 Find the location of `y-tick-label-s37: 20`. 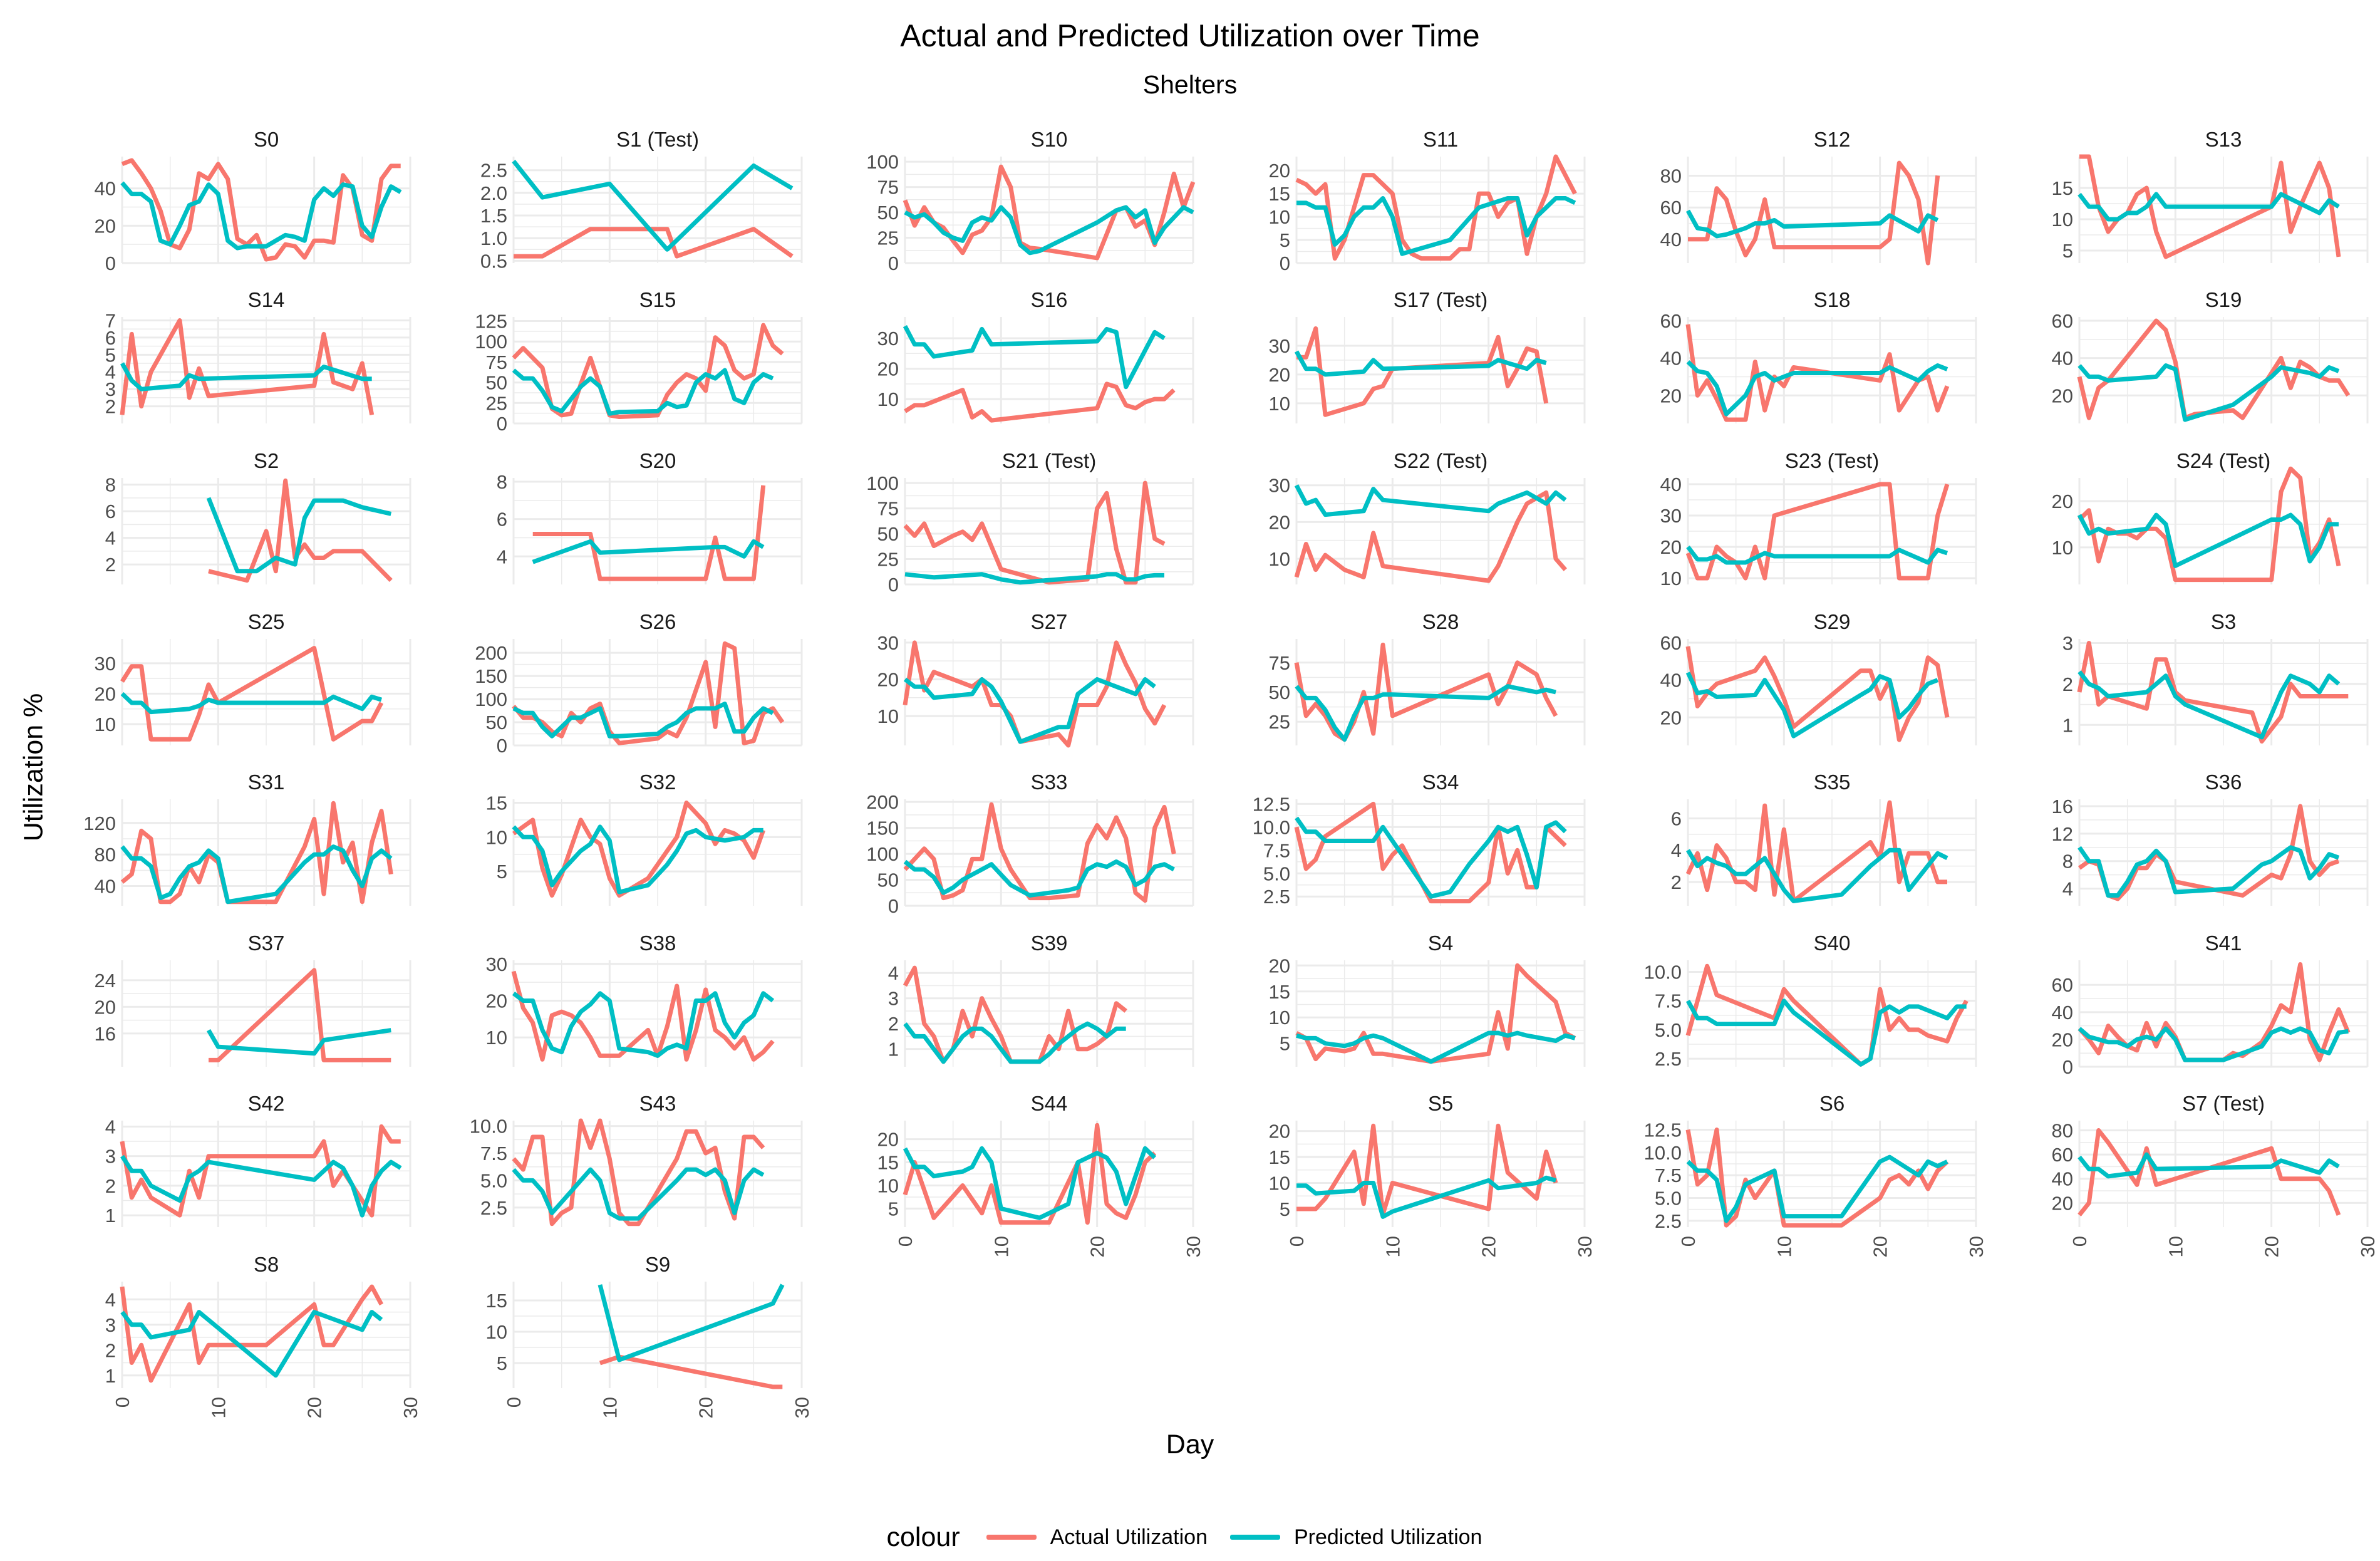

y-tick-label-s37: 20 is located at coordinates (105, 1007).